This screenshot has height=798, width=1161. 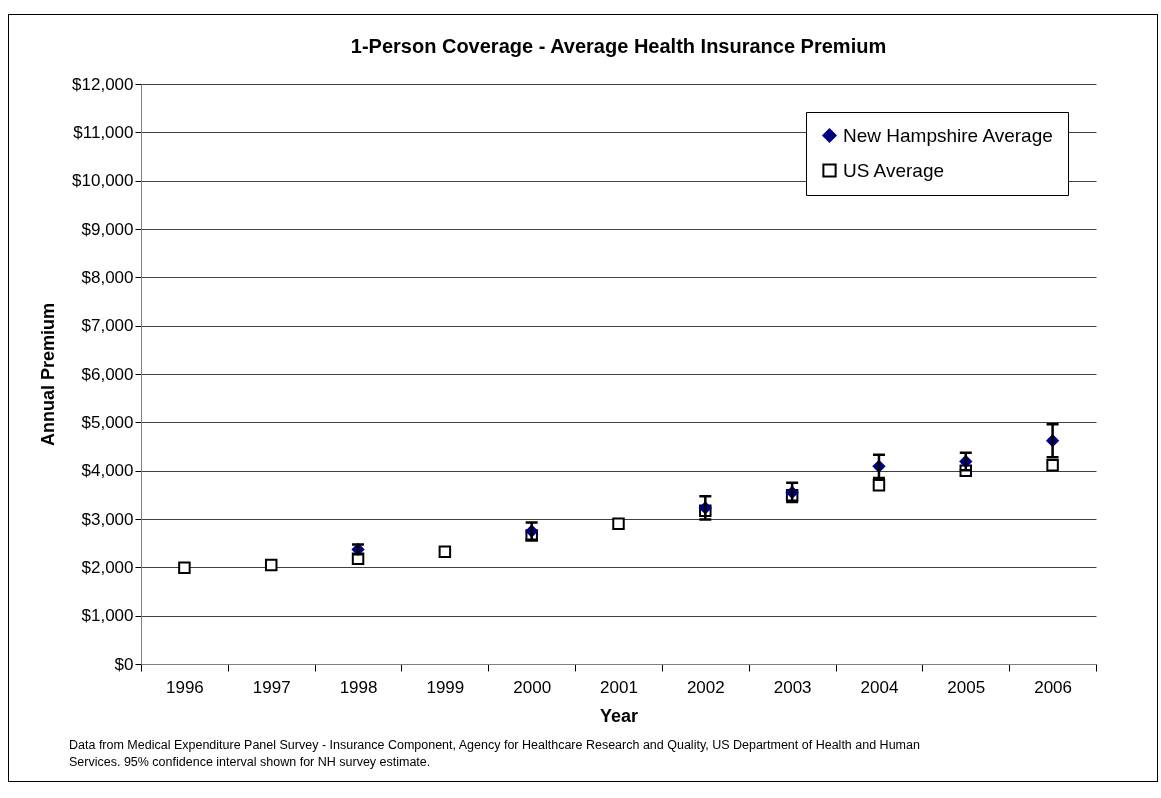 I want to click on y-tick-label: $12,000, so click(x=103, y=84).